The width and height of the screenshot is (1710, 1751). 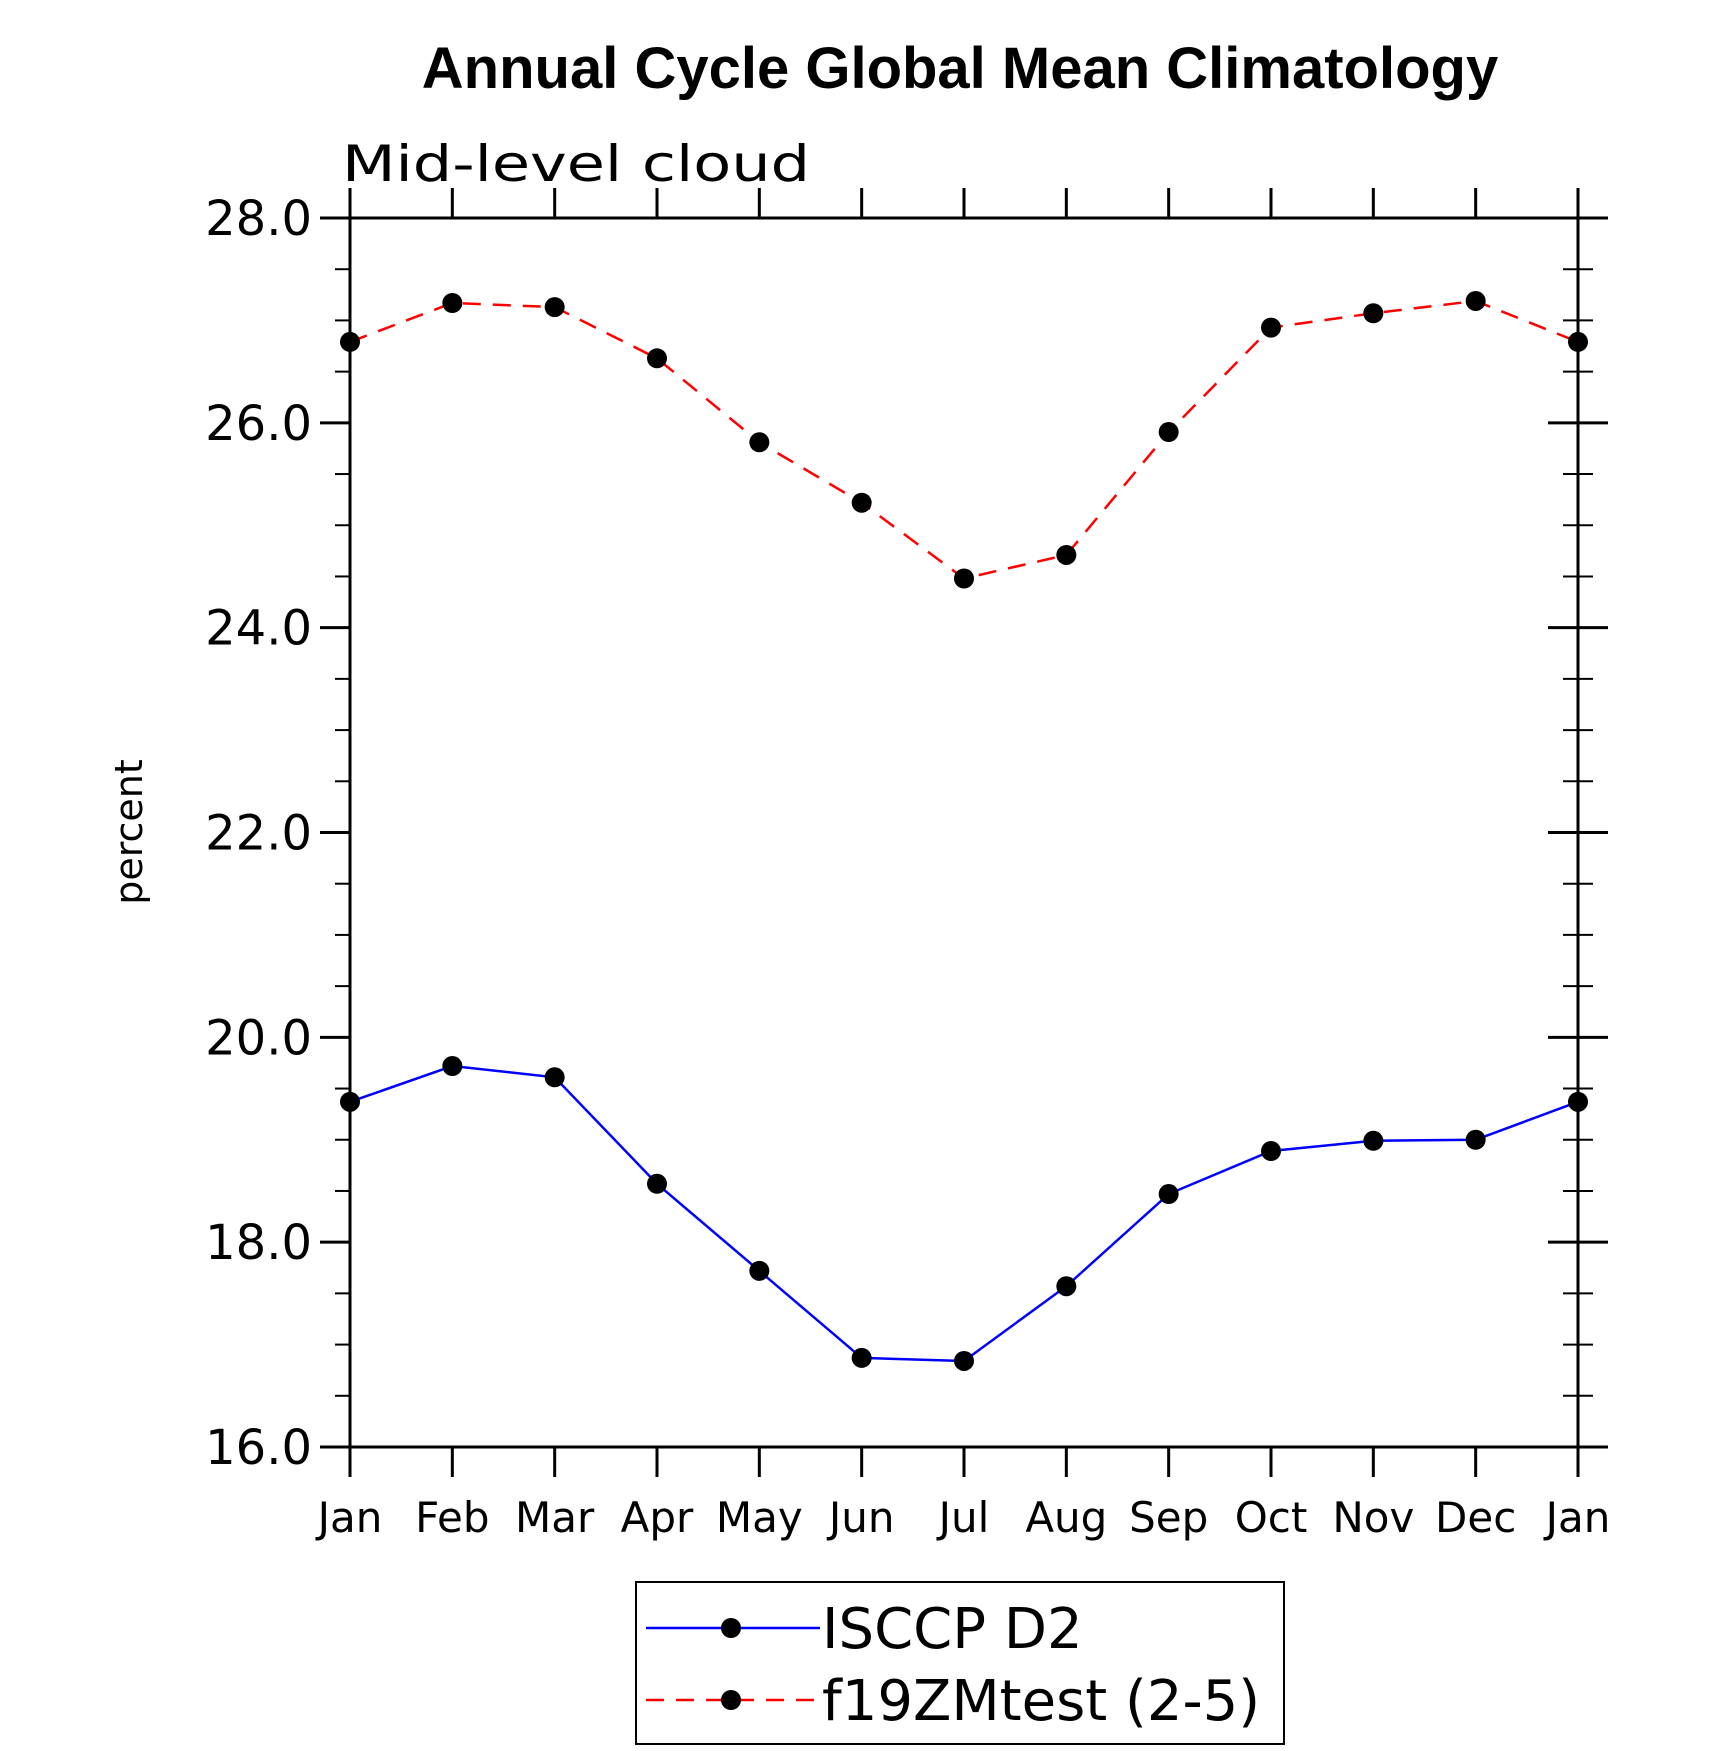 I want to click on x-tick-label: Oct, so click(x=1271, y=1517).